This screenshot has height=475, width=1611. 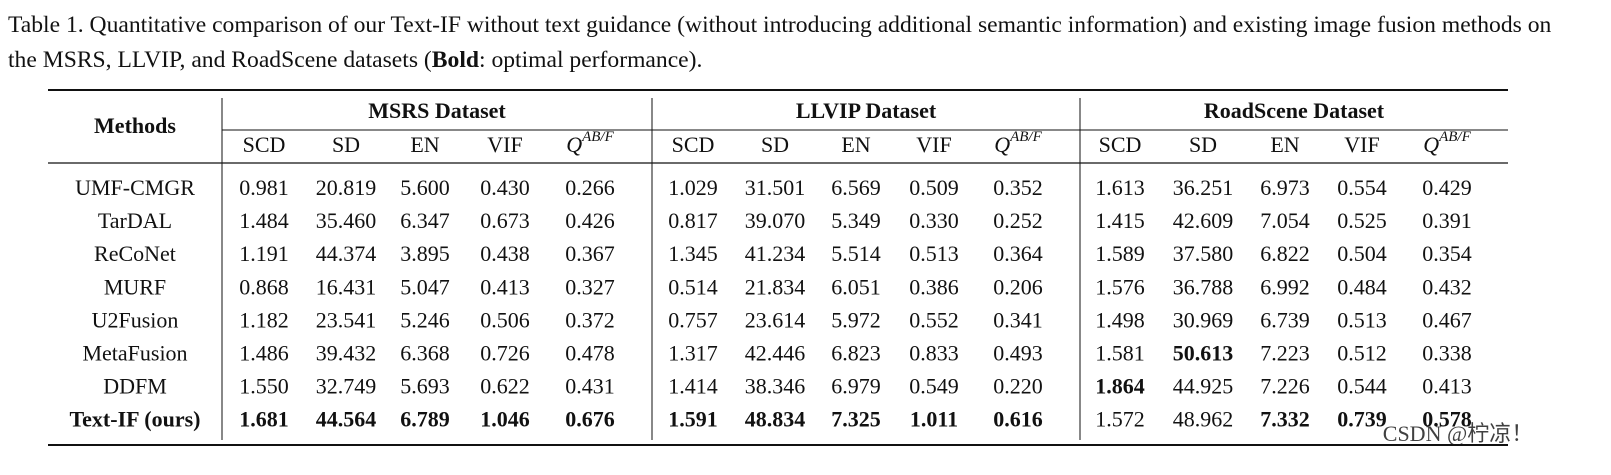 What do you see at coordinates (934, 253) in the screenshot?
I see `value-cell: 0.513` at bounding box center [934, 253].